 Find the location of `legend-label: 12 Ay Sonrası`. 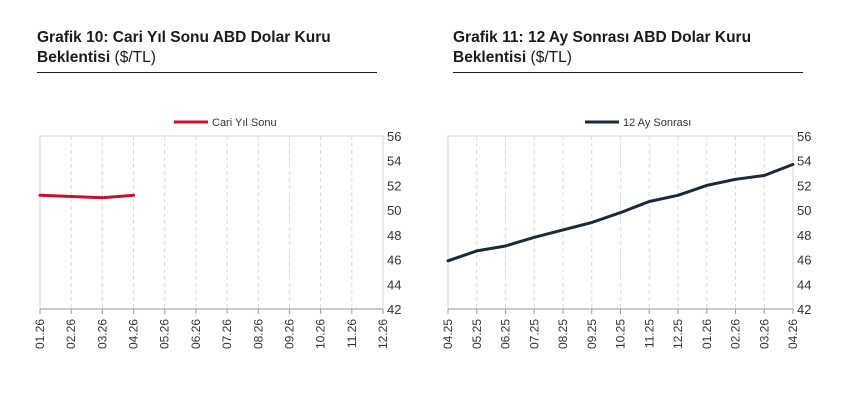

legend-label: 12 Ay Sonrası is located at coordinates (657, 123).